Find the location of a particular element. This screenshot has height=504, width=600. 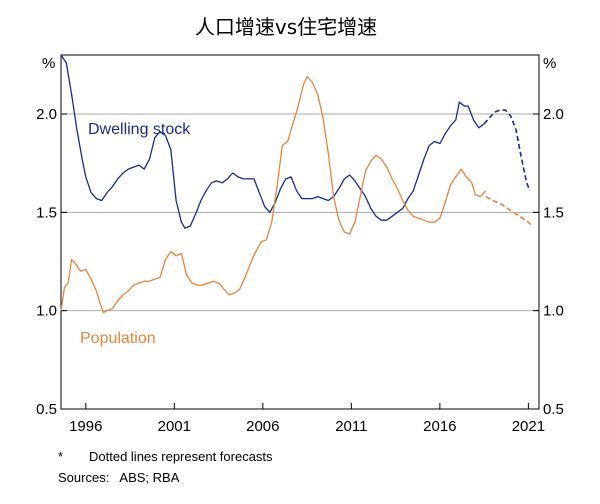

y-tick-label-left: 0.5 is located at coordinates (46, 409).